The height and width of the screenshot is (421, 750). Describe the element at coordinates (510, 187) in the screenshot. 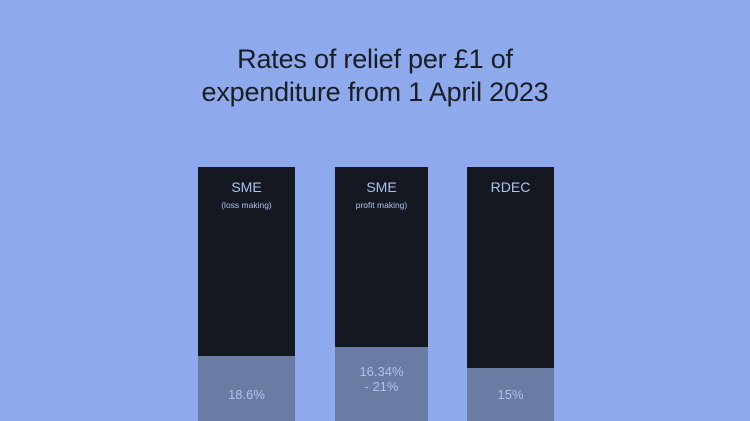

I see `bar-label: RDEC` at that location.